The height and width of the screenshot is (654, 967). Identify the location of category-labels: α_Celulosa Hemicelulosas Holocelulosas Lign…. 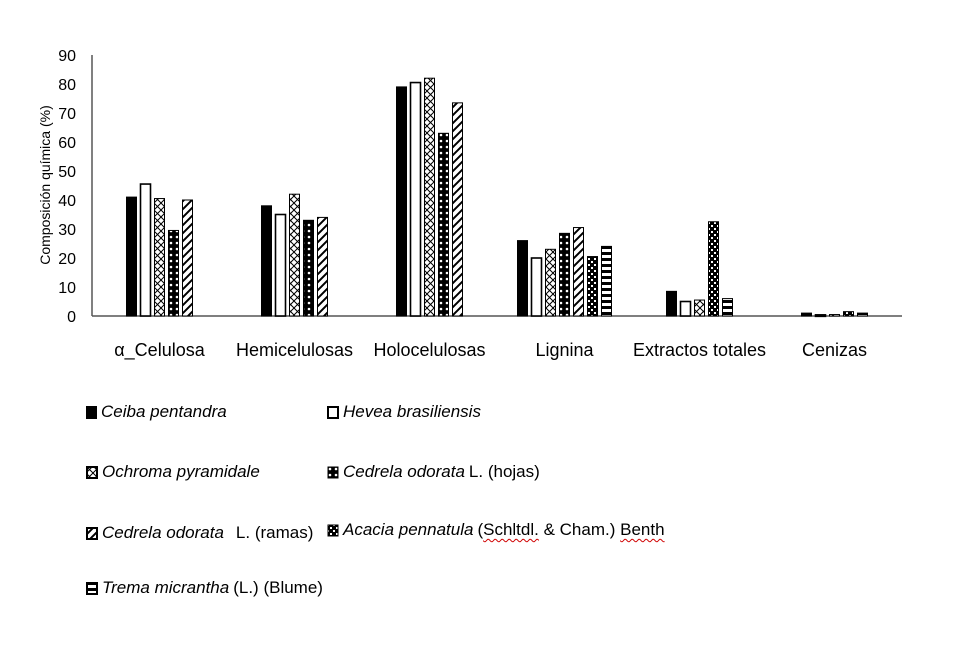
(490, 350).